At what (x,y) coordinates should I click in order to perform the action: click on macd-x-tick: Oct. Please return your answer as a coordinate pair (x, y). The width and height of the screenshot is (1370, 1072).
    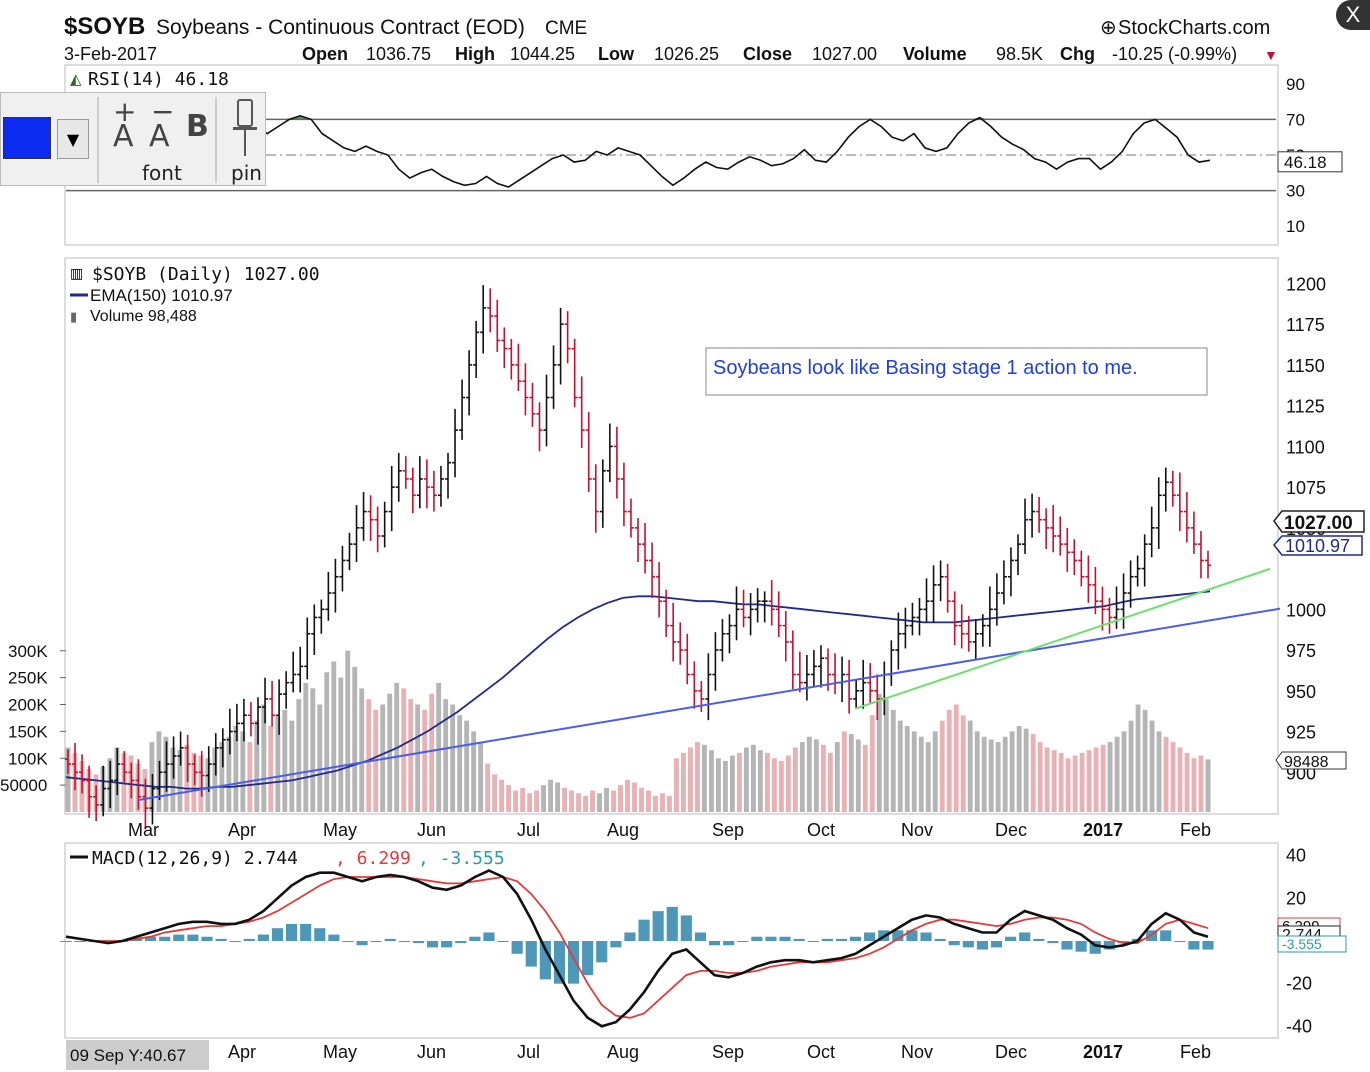
    Looking at the image, I should click on (821, 1052).